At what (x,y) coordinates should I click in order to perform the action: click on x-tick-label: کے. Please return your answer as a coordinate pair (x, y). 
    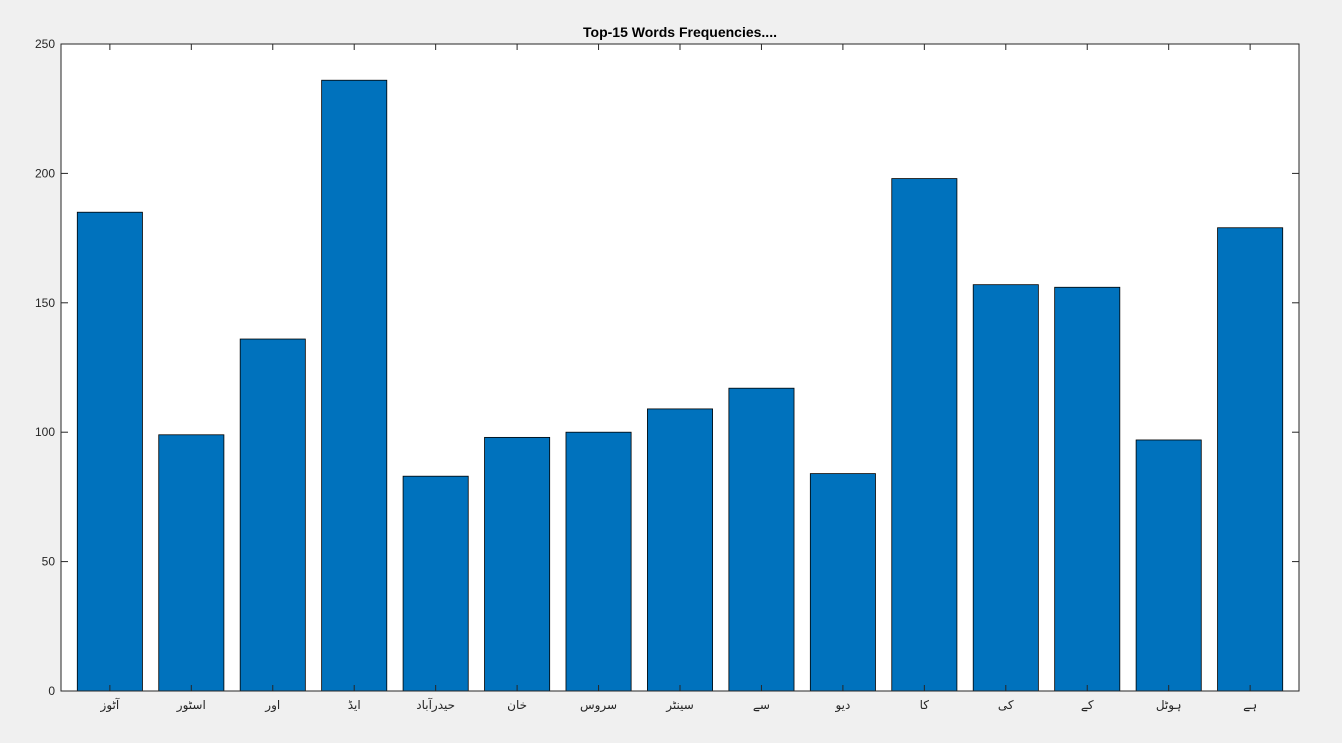
    Looking at the image, I should click on (1087, 705).